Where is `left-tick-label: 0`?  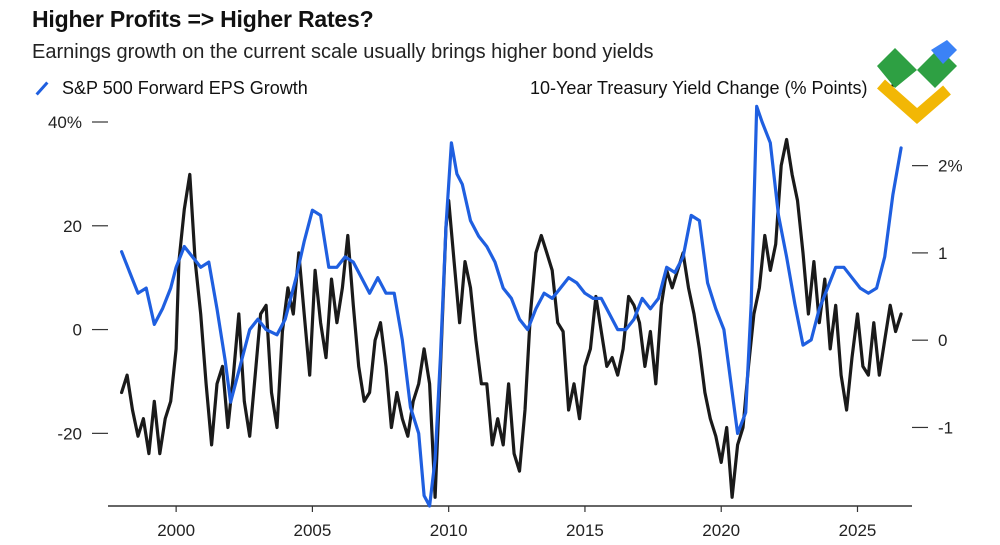
left-tick-label: 0 is located at coordinates (77, 330).